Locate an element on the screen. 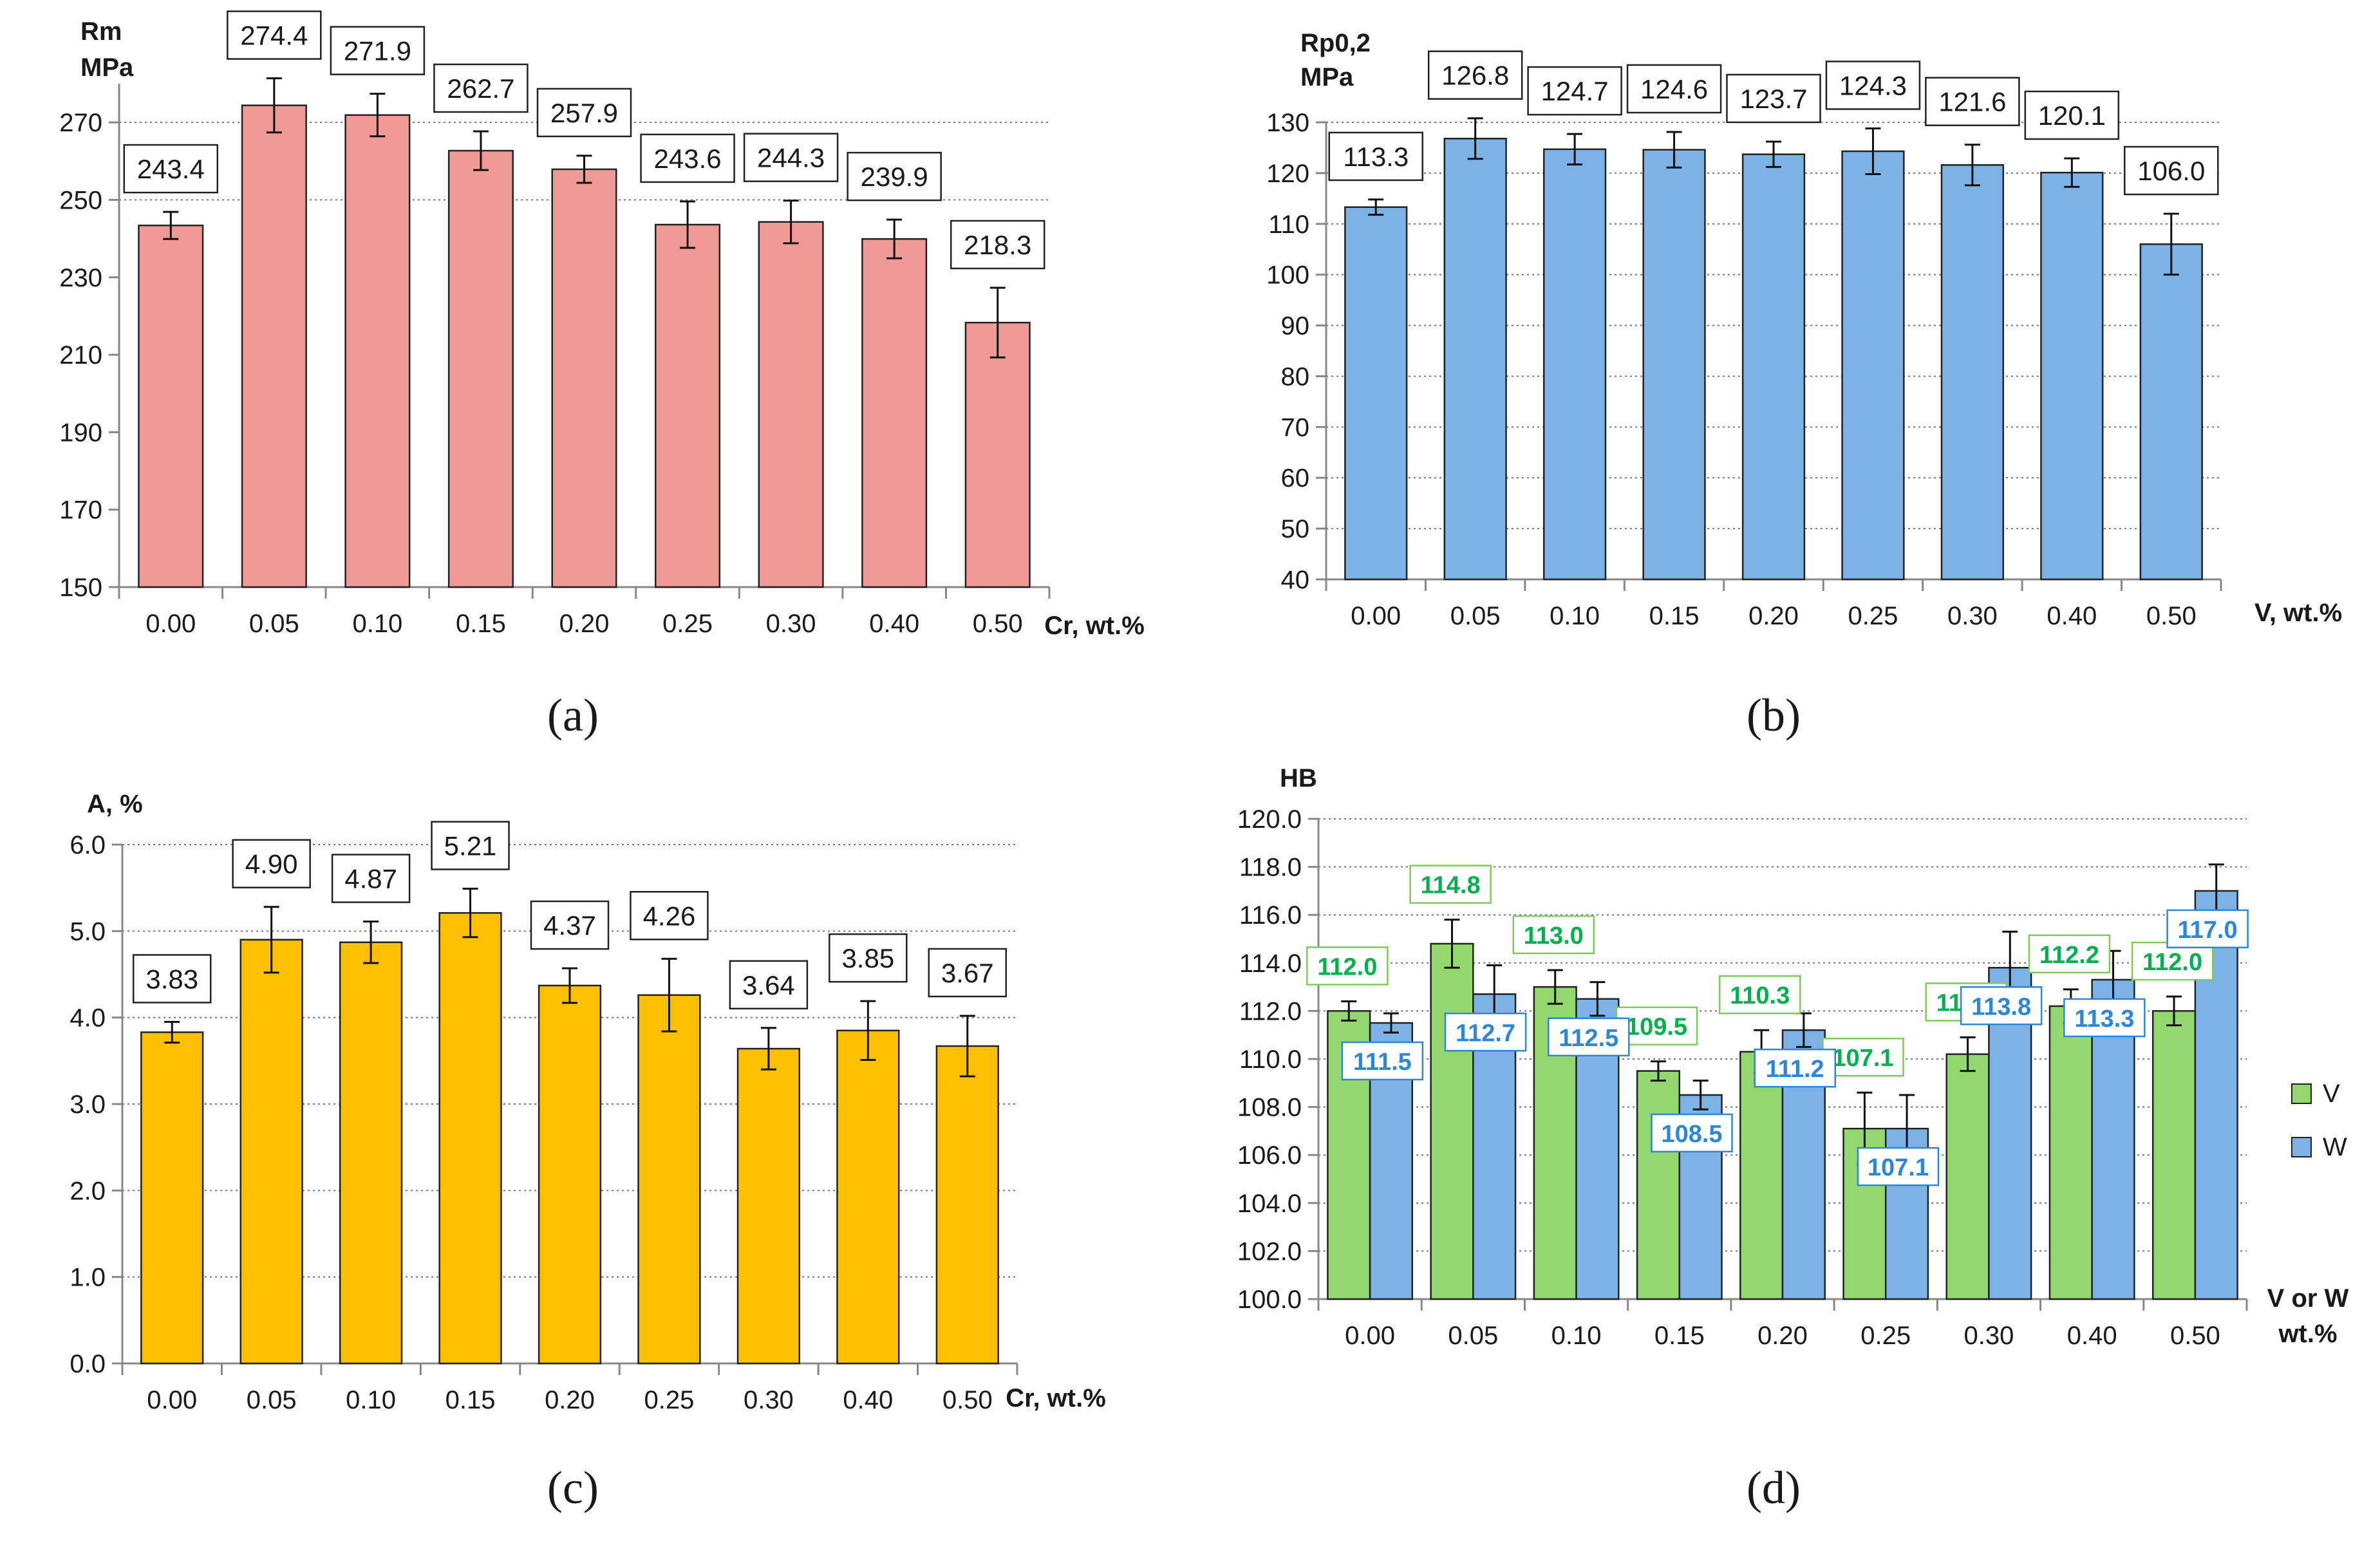 The image size is (2380, 1554). data-label: 271.9 is located at coordinates (377, 51).